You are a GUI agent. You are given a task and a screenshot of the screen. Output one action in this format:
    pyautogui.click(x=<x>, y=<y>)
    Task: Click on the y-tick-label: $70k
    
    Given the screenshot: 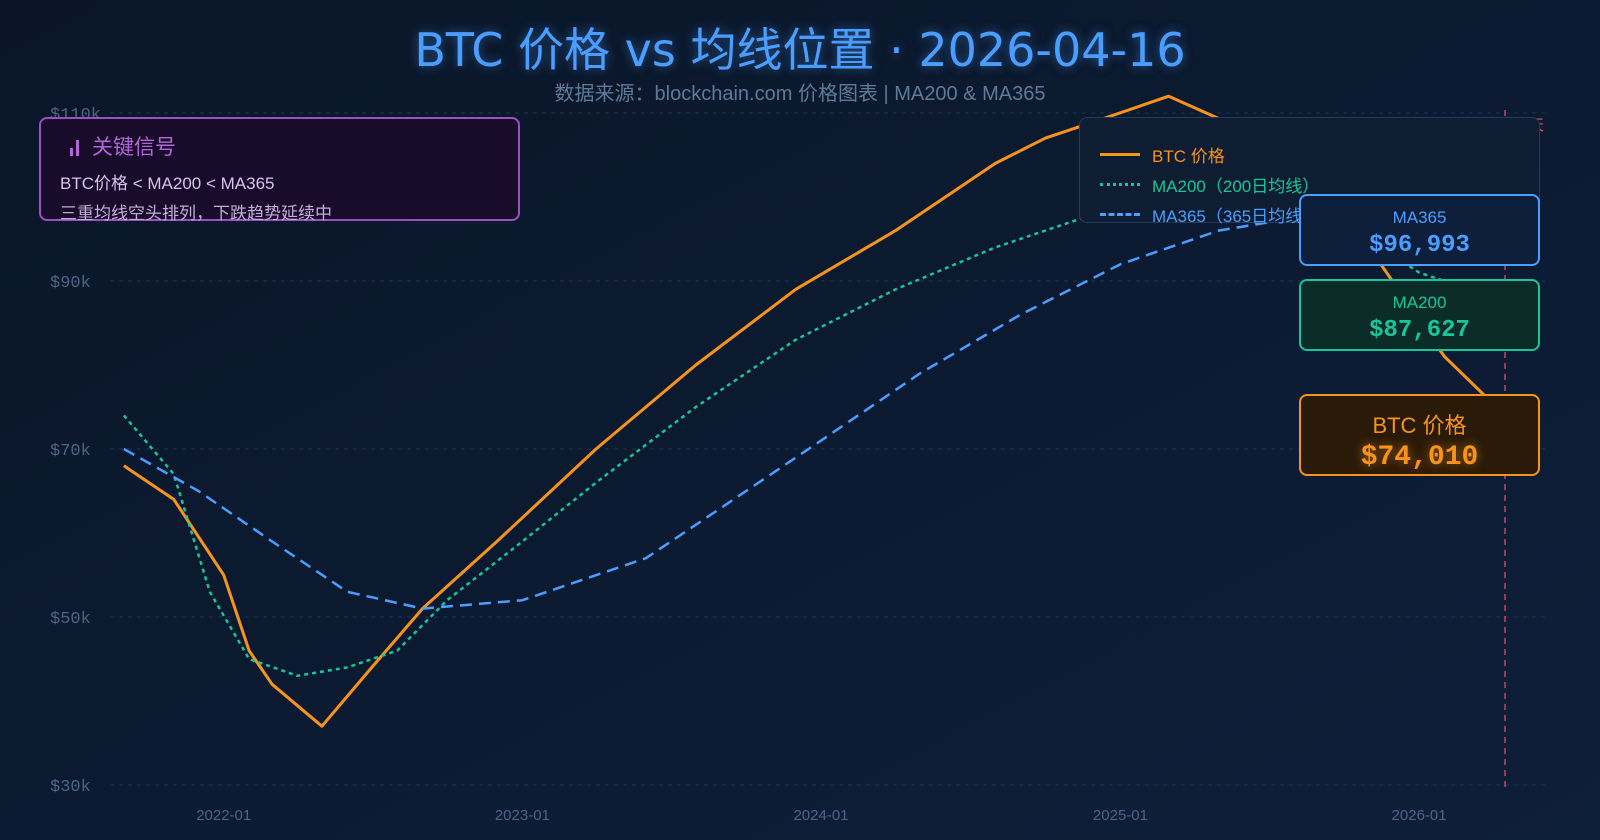 What is the action you would take?
    pyautogui.click(x=70, y=451)
    